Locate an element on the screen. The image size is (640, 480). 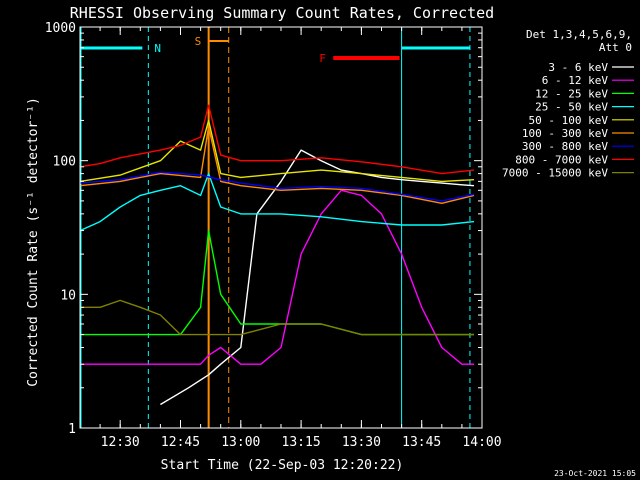
x-tick-label: 12:45 is located at coordinates (180, 442).